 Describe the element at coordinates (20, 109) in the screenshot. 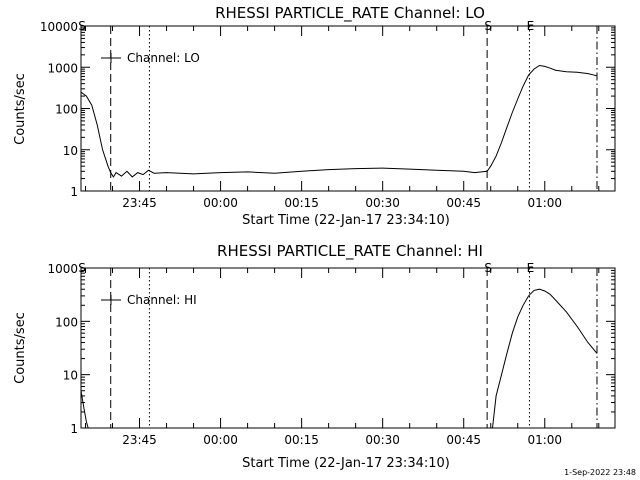

I see `y-axis-label-lo: Counts/sec` at that location.